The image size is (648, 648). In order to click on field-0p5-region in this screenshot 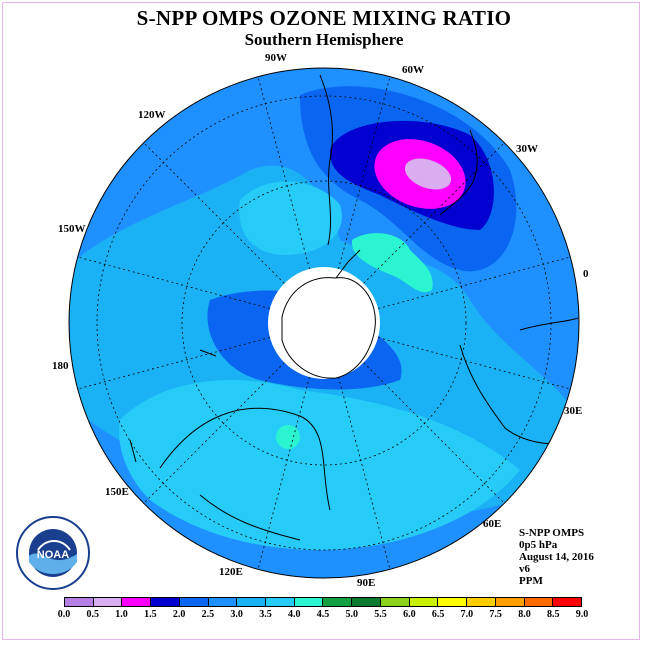, I will do `click(428, 174)`.